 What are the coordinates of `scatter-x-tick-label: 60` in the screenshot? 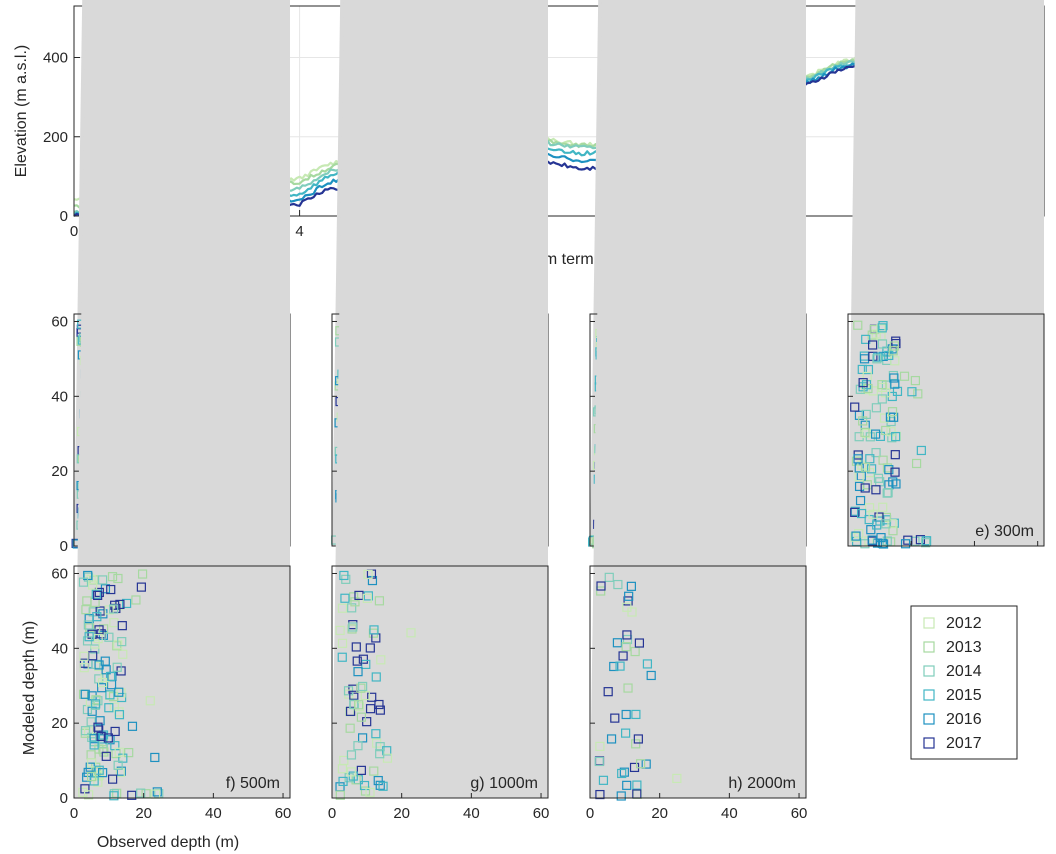 It's located at (283, 813).